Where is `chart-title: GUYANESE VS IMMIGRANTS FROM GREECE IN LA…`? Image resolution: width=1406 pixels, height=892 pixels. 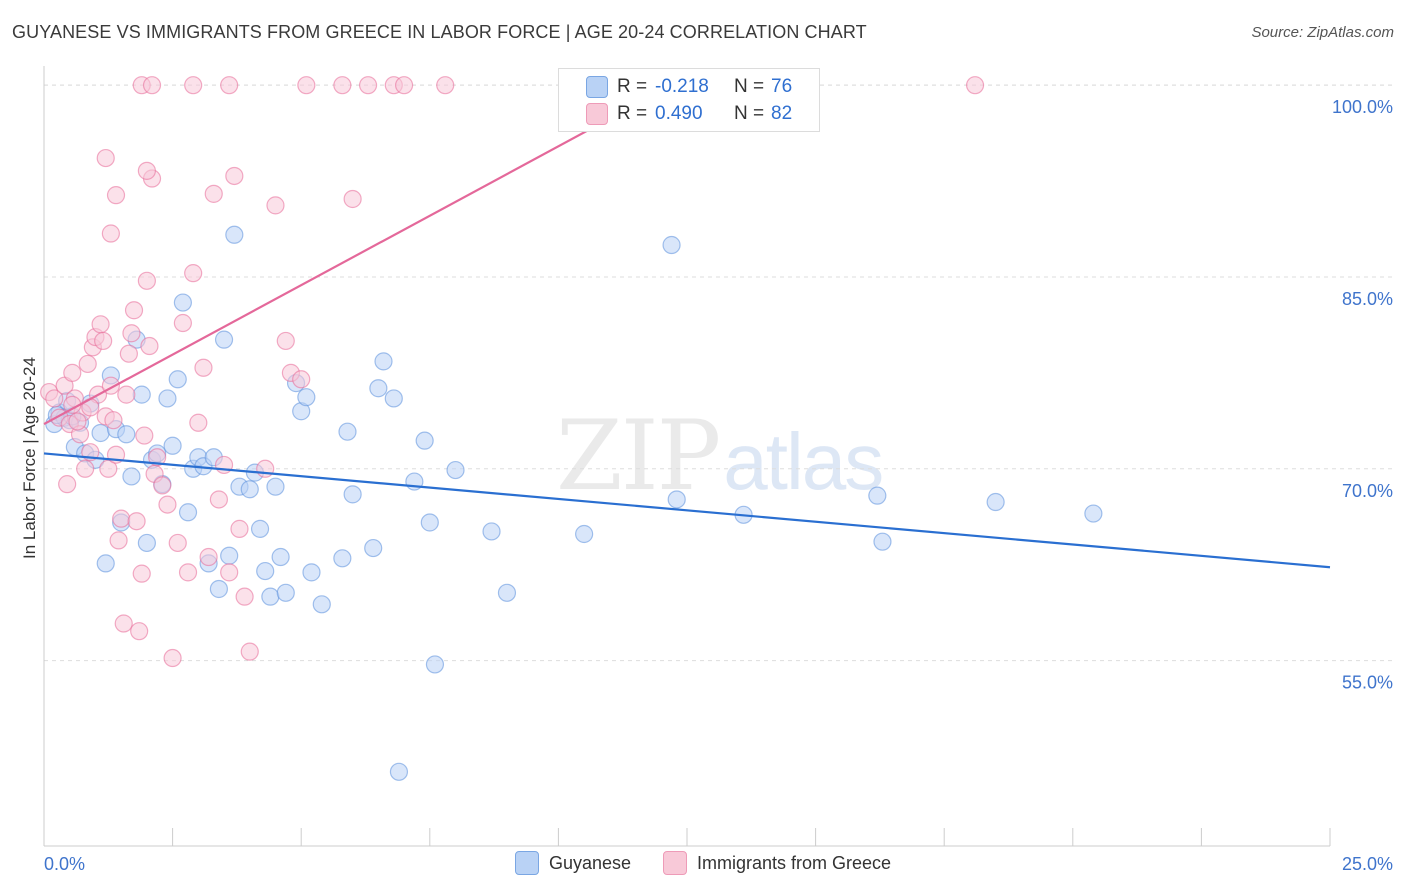 chart-title: GUYANESE VS IMMIGRANTS FROM GREECE IN LA… is located at coordinates (439, 32).